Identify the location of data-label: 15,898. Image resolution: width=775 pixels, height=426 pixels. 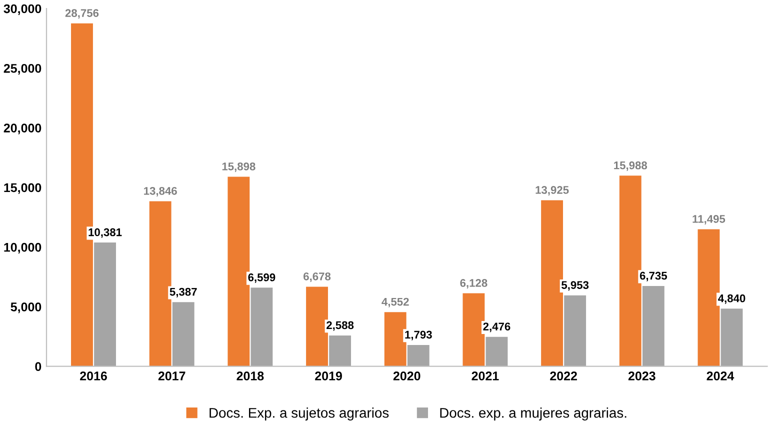
(239, 167).